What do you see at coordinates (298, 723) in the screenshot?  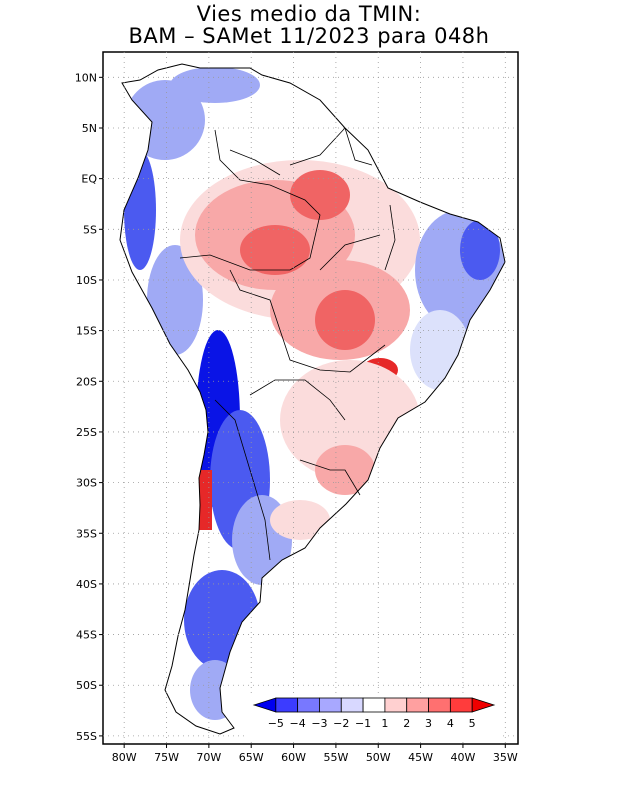 I see `colorbar-label: −4` at bounding box center [298, 723].